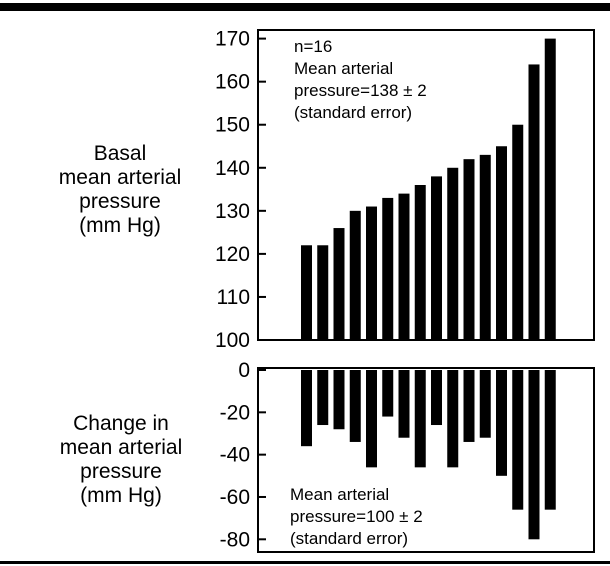  I want to click on bottom-tick-label: -80, so click(235, 539).